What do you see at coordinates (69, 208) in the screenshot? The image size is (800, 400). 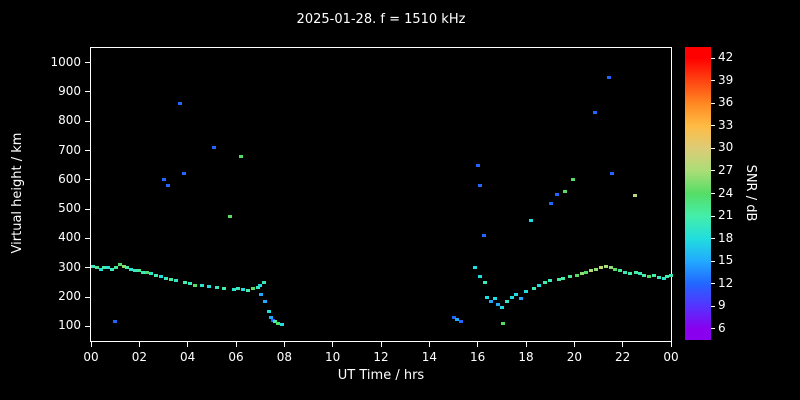 I see `y-tick-label: 500` at bounding box center [69, 208].